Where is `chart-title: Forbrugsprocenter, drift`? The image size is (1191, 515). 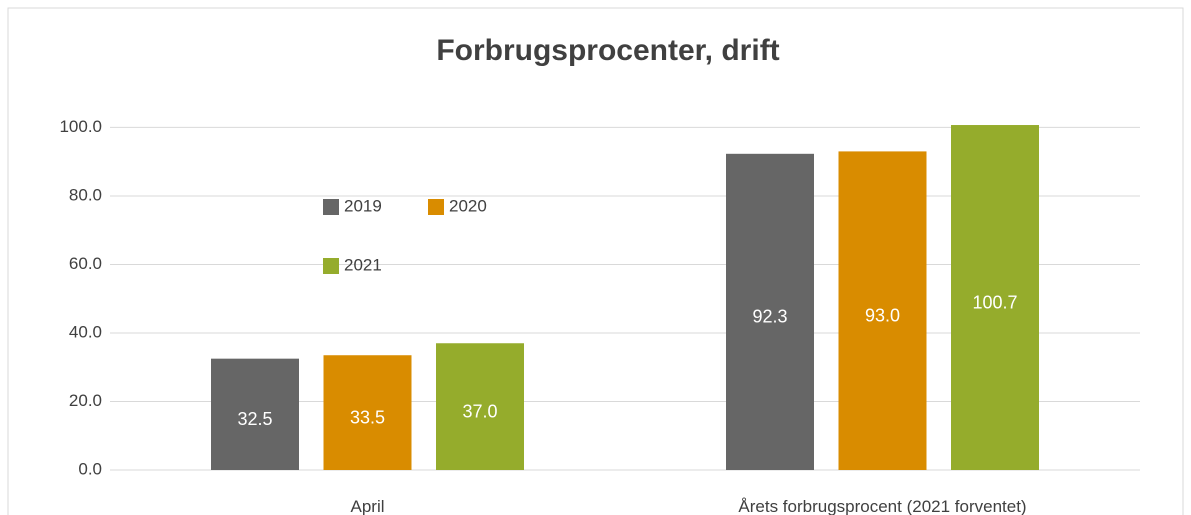
chart-title: Forbrugsprocenter, drift is located at coordinates (607, 50).